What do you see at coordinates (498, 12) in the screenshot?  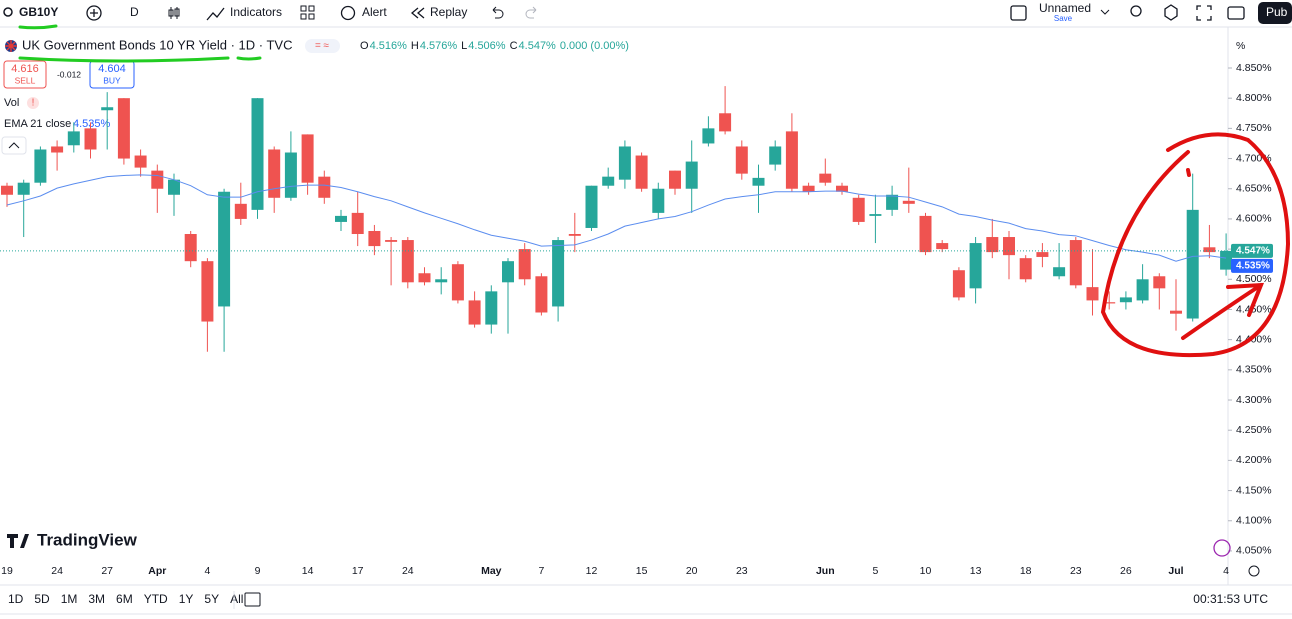 I see `undo-icon` at bounding box center [498, 12].